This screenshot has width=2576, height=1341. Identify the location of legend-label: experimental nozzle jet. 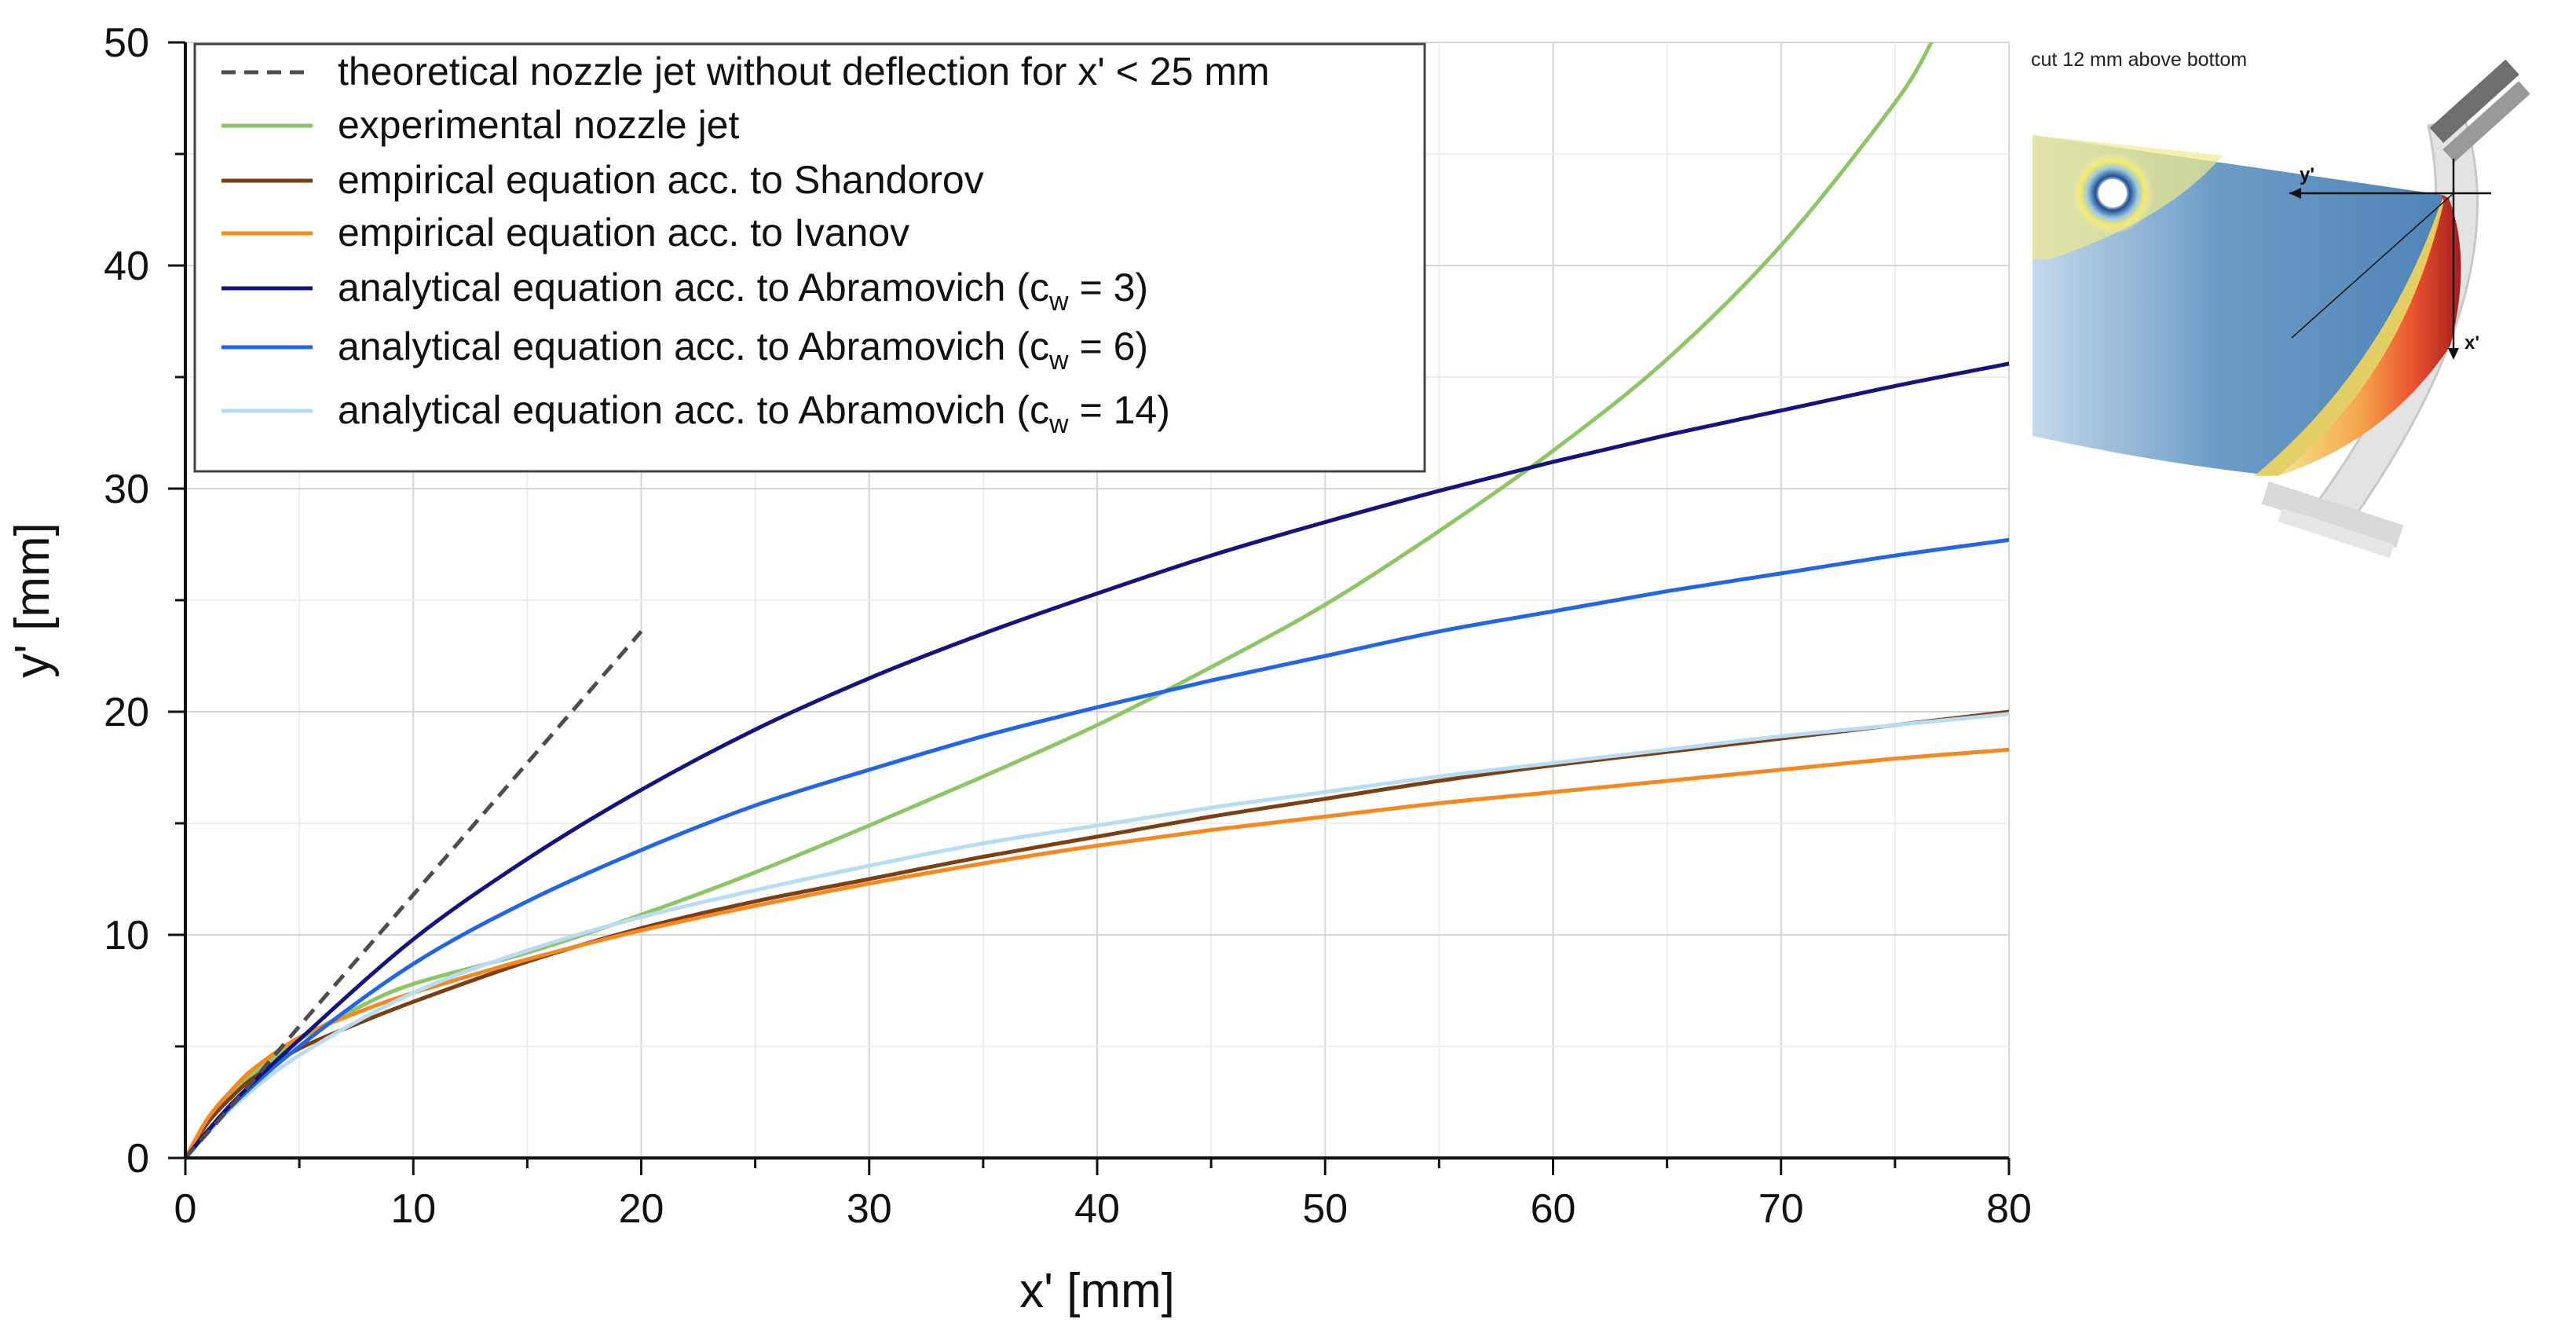
(538, 125).